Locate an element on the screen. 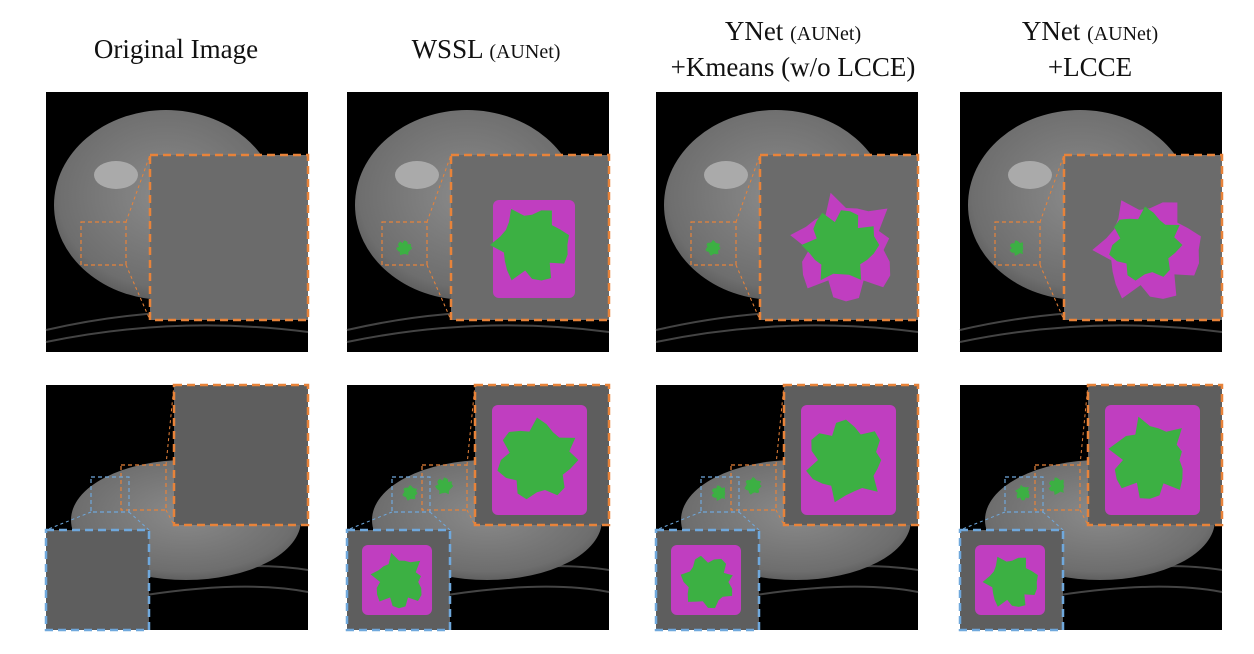  column-subtitle: +LCCE is located at coordinates (1090, 67).